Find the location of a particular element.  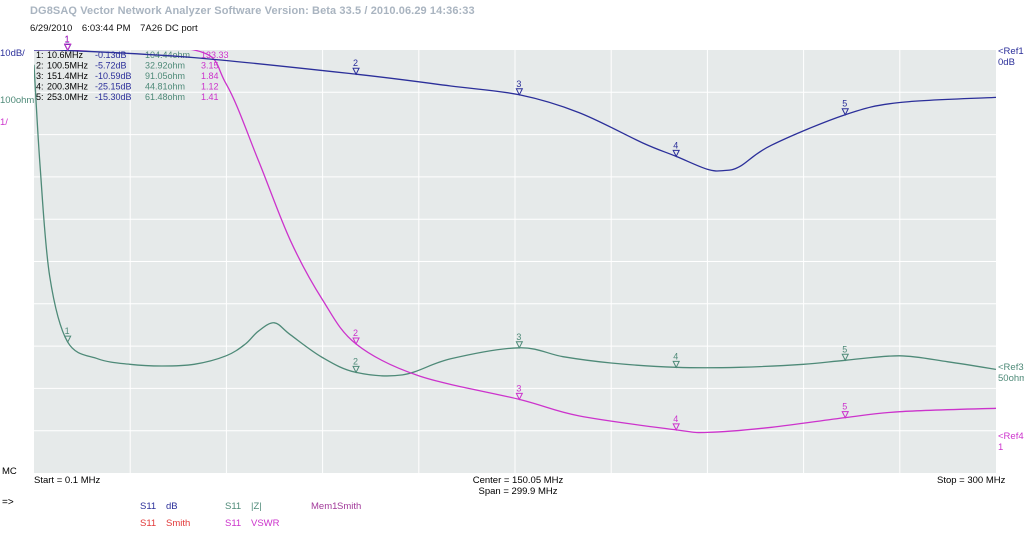

mc-label: MC is located at coordinates (9, 471).